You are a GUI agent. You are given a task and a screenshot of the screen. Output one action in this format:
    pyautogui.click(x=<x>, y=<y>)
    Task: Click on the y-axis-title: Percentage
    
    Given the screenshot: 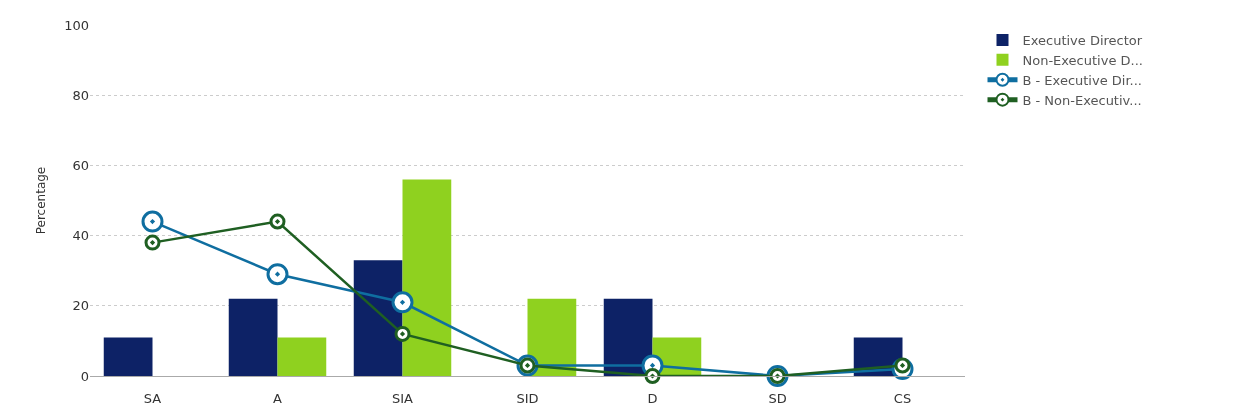 What is the action you would take?
    pyautogui.click(x=41, y=200)
    